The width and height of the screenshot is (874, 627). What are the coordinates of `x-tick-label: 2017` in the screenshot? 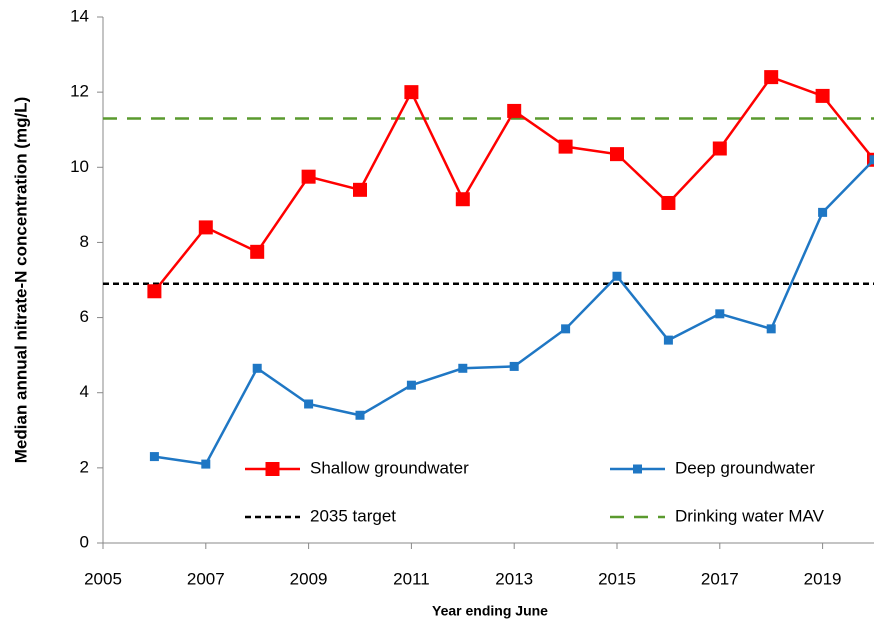 It's located at (720, 578).